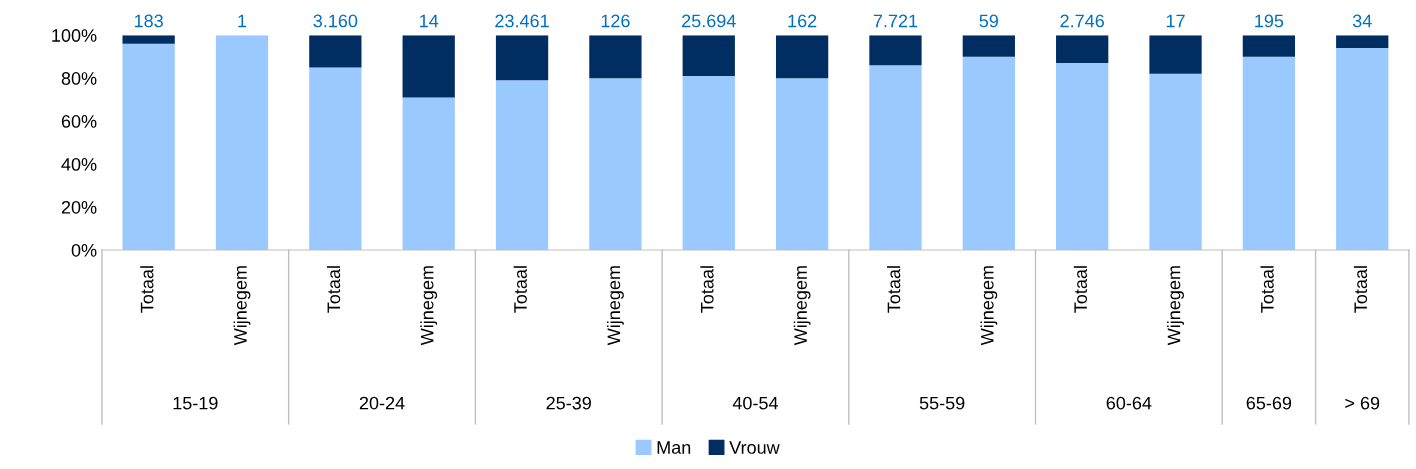 This screenshot has height=469, width=1416. I want to click on text: 60-64, so click(1129, 403).